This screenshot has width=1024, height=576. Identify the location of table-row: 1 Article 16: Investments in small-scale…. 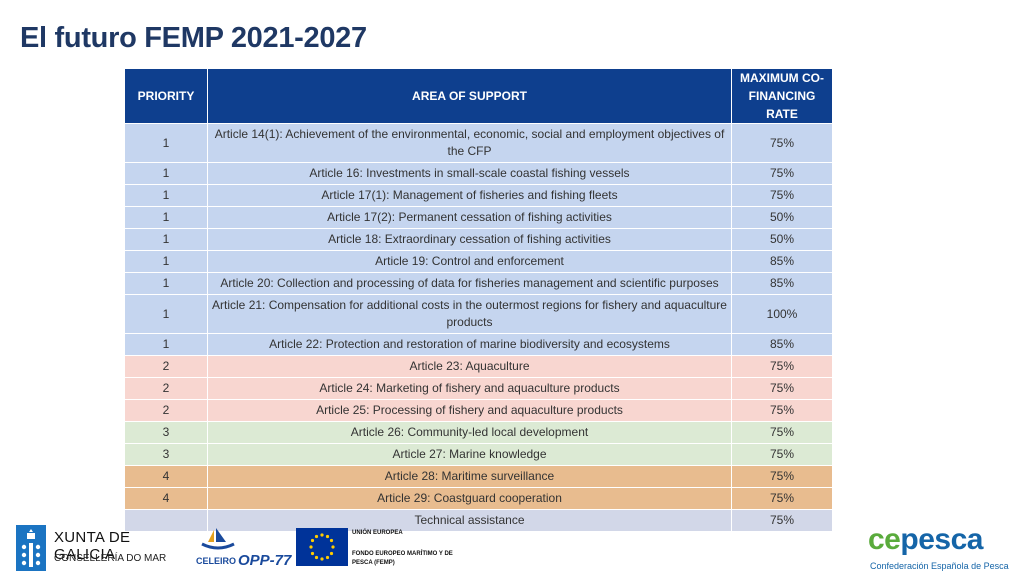
(478, 173).